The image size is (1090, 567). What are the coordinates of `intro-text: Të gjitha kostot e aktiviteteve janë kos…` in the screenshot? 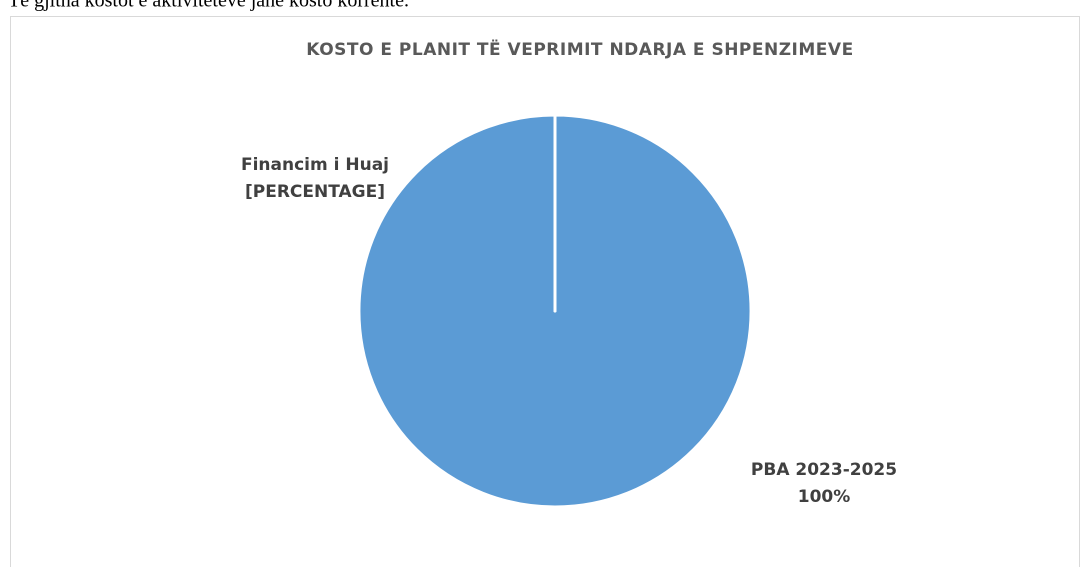 It's located at (208, 6).